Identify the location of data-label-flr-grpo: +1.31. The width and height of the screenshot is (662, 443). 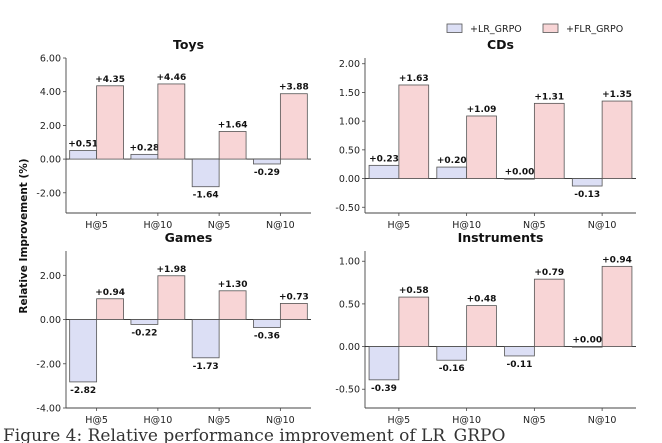
(549, 97).